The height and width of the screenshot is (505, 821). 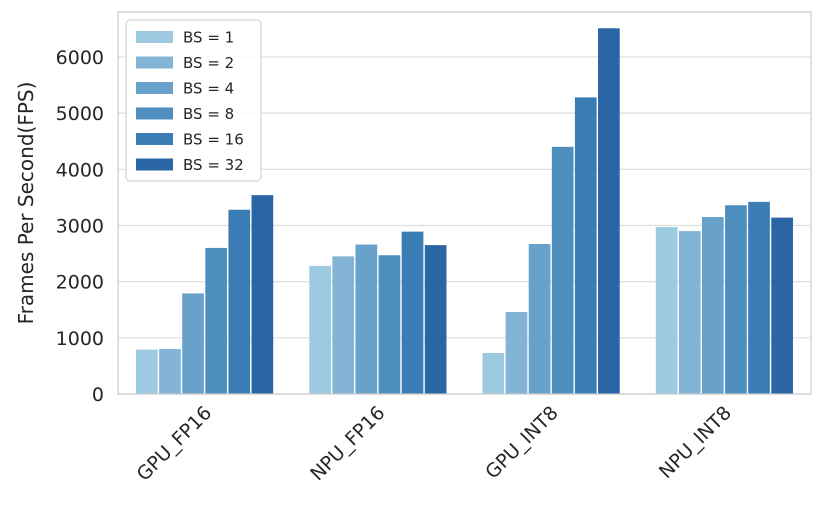 What do you see at coordinates (80, 339) in the screenshot?
I see `y-tick-label: 1000` at bounding box center [80, 339].